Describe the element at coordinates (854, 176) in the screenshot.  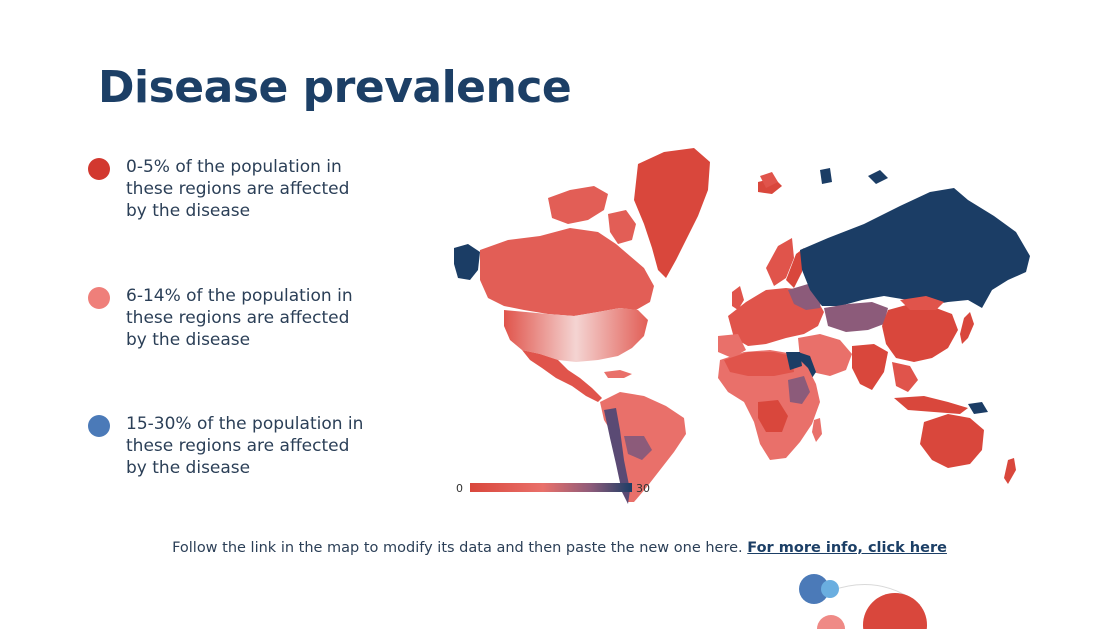
I see `region-arctic-russia` at that location.